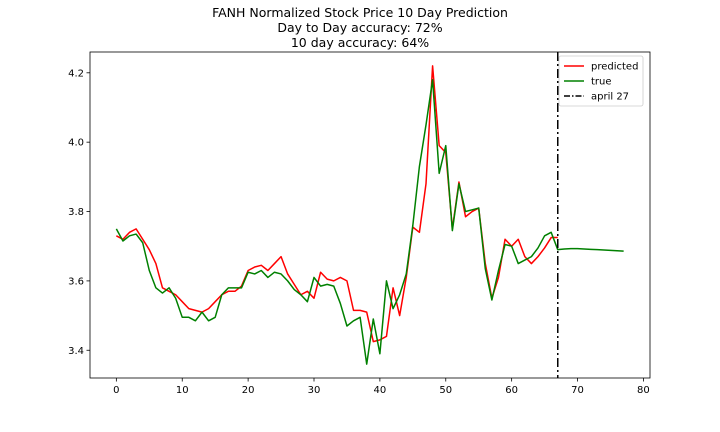 The width and height of the screenshot is (720, 432). Describe the element at coordinates (76, 351) in the screenshot. I see `y-tick-label: 3.4` at that location.